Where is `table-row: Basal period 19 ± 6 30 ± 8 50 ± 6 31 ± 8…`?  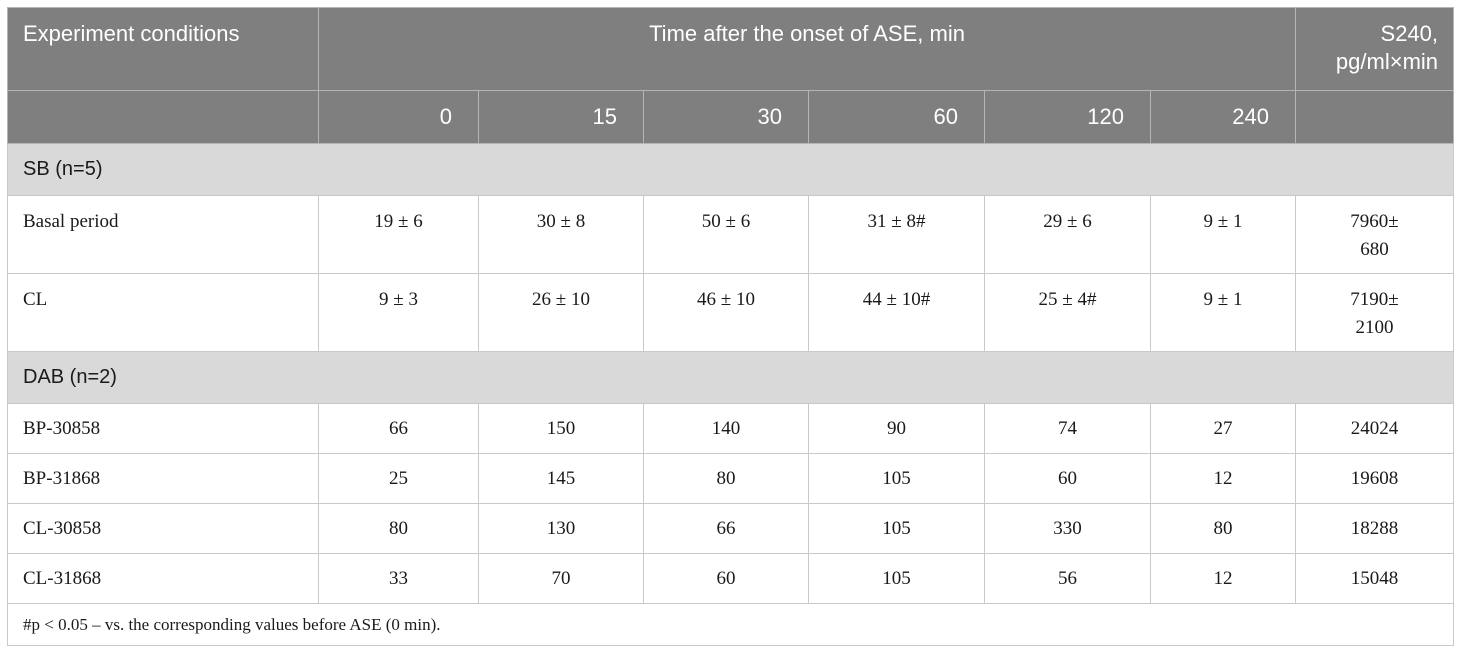 table-row: Basal period 19 ± 6 30 ± 8 50 ± 6 31 ± 8… is located at coordinates (731, 234).